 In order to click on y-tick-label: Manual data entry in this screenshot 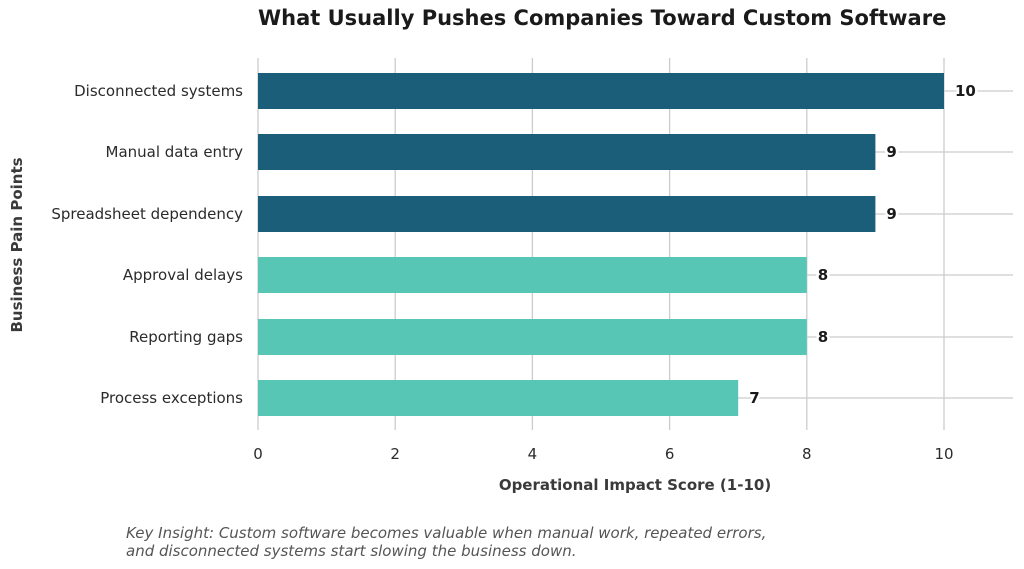, I will do `click(175, 152)`.